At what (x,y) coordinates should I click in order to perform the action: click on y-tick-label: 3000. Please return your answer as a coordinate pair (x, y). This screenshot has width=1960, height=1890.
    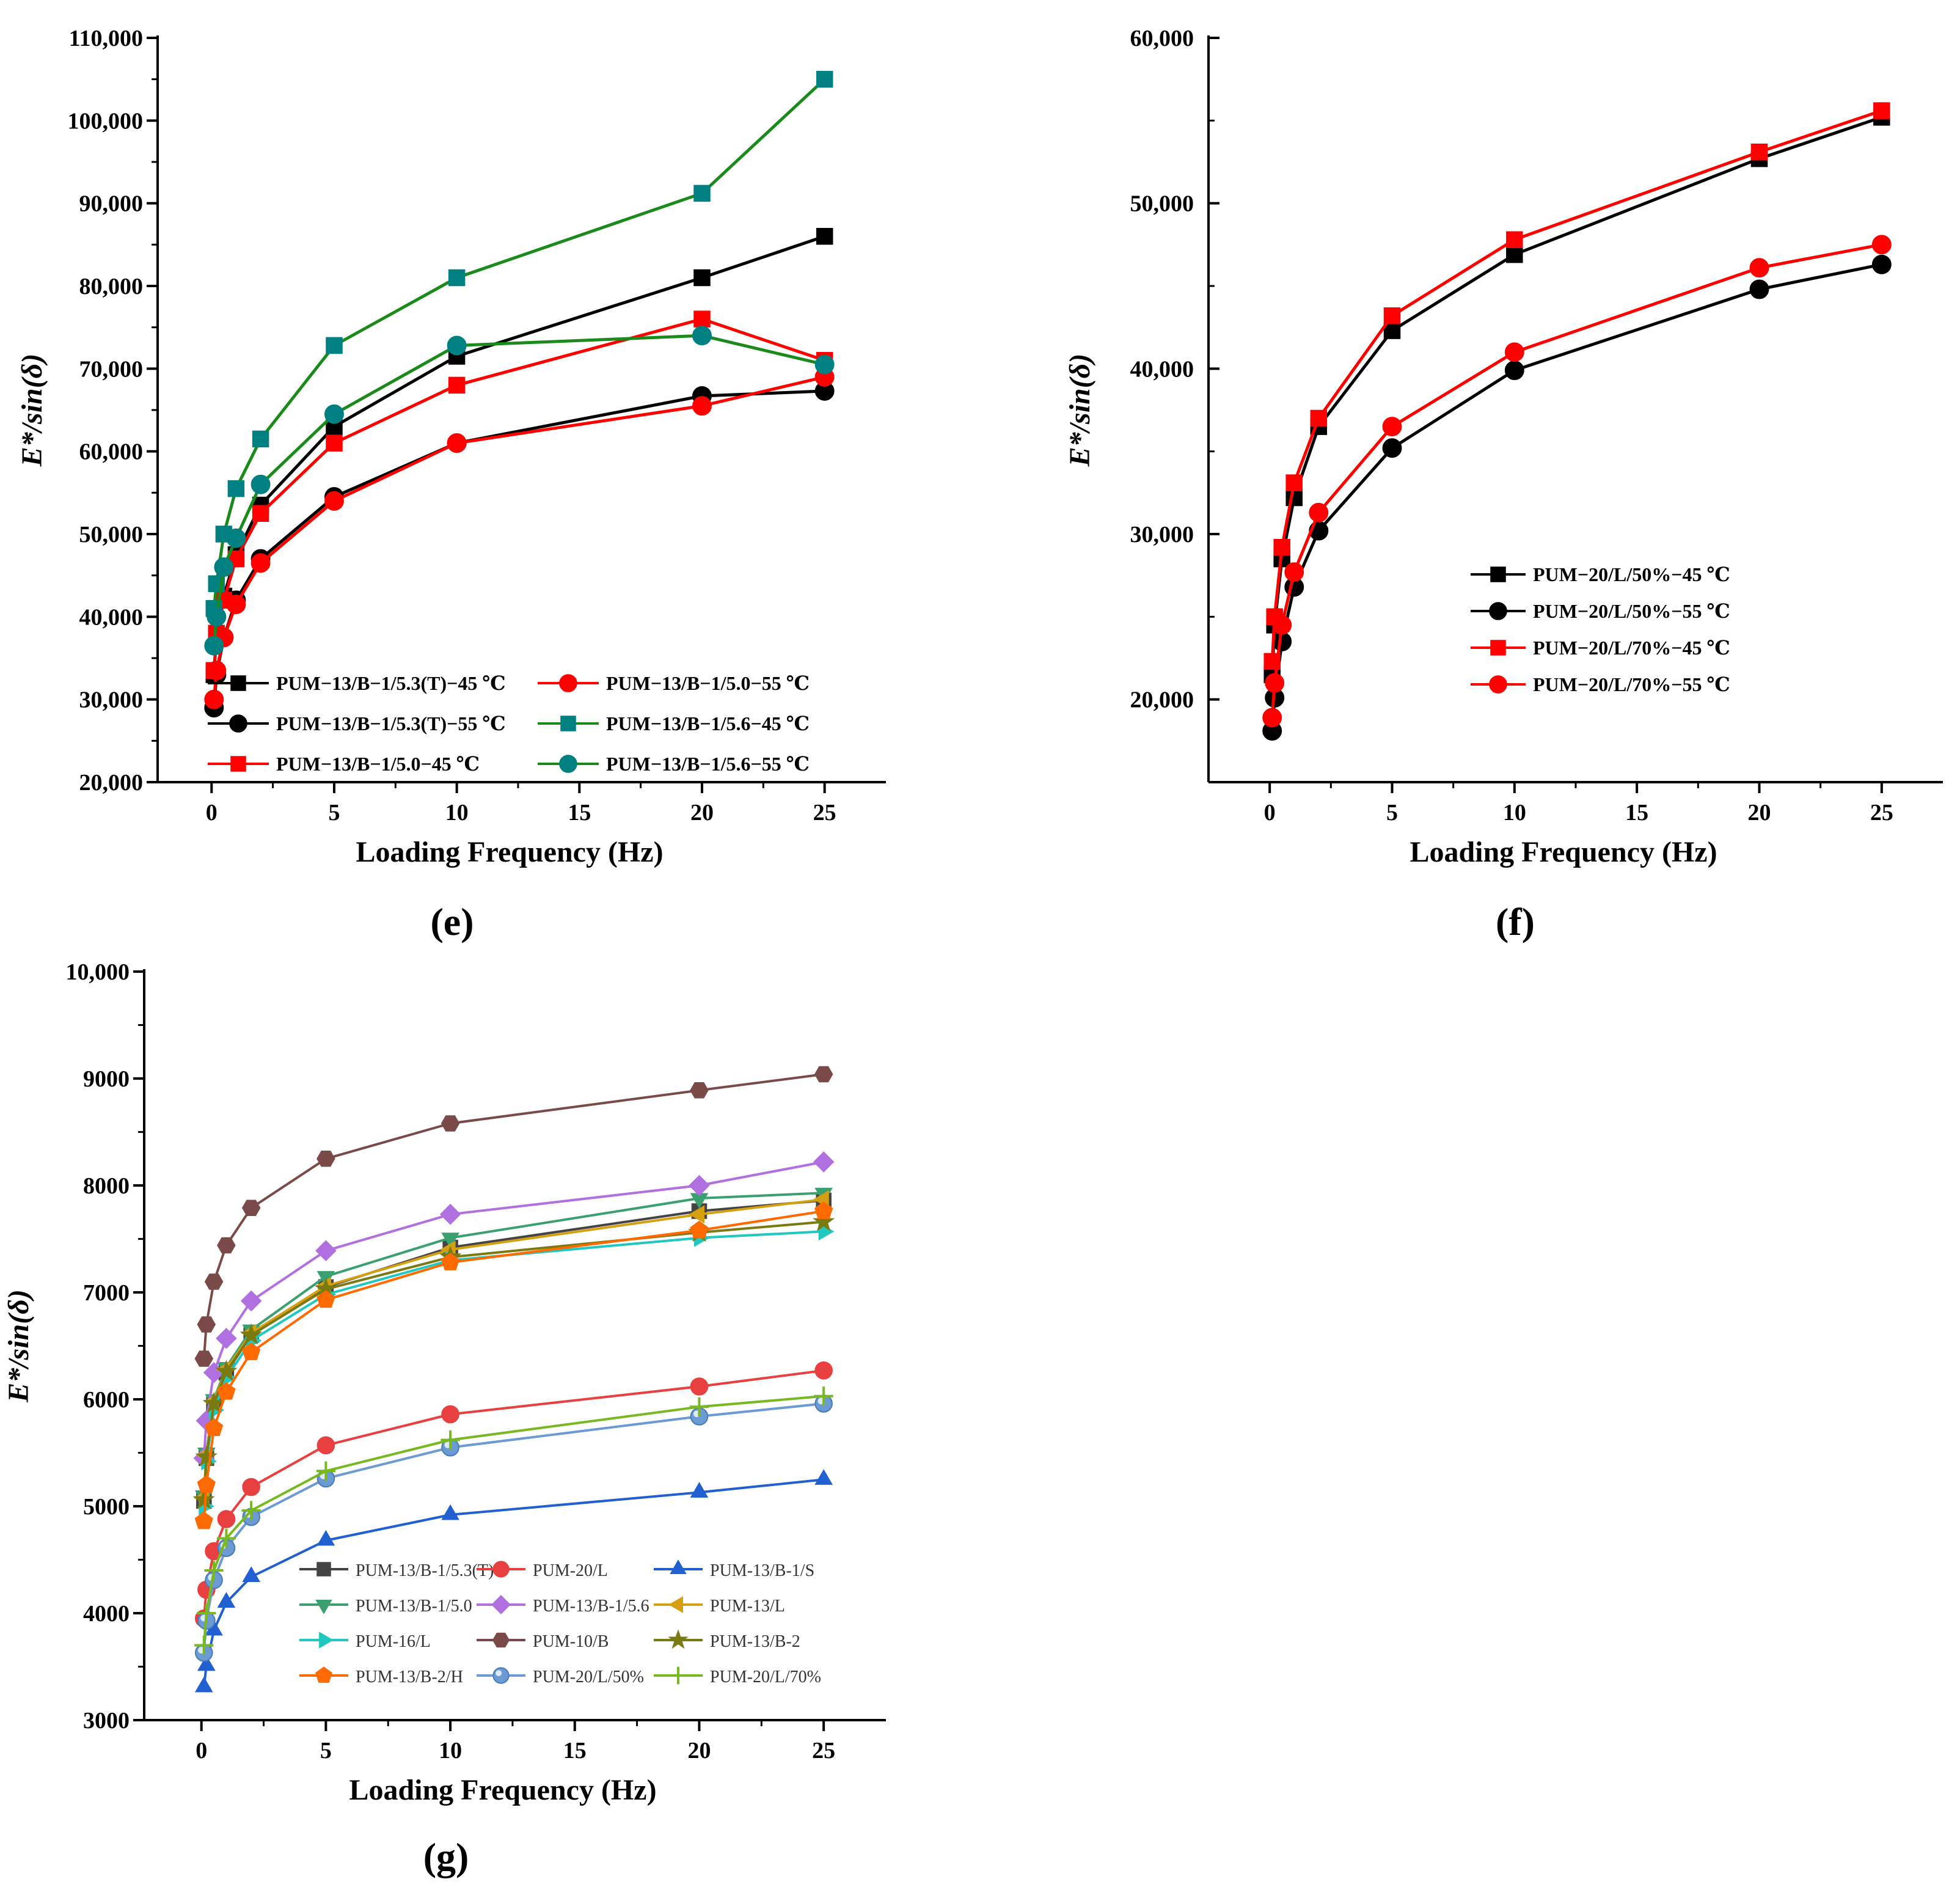
    Looking at the image, I should click on (107, 1721).